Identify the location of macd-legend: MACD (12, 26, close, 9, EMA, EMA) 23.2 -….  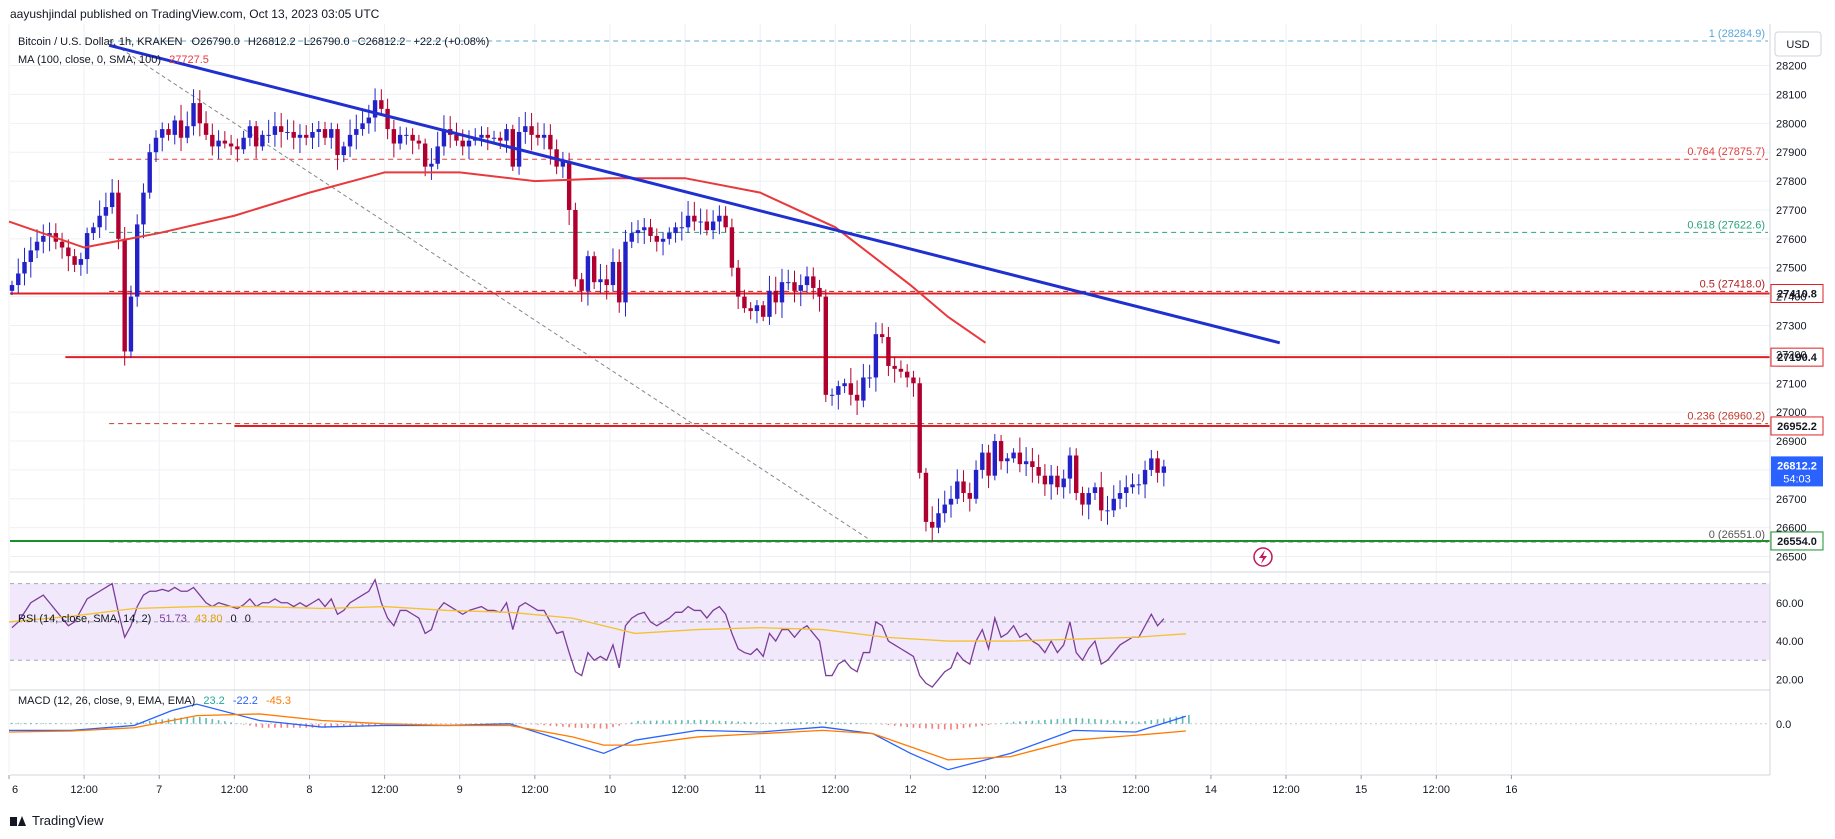
(154, 701).